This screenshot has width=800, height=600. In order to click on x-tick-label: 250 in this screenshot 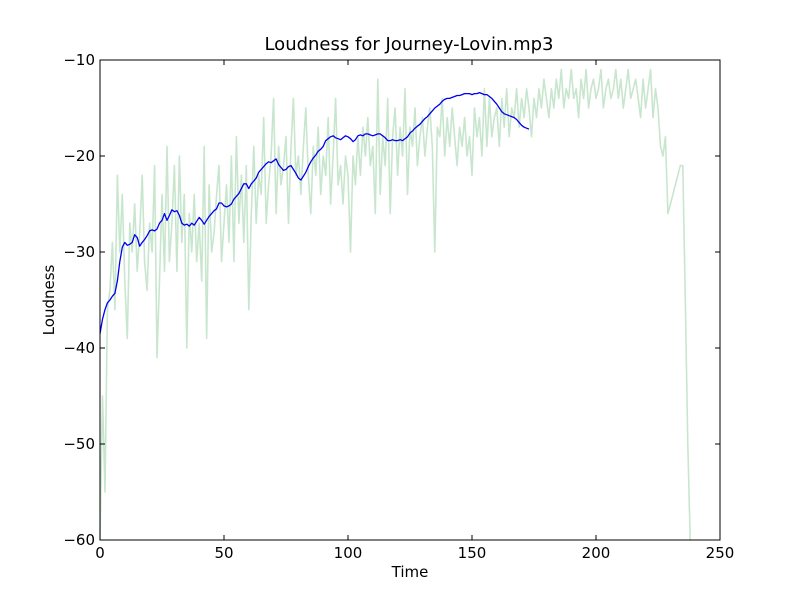, I will do `click(720, 553)`.